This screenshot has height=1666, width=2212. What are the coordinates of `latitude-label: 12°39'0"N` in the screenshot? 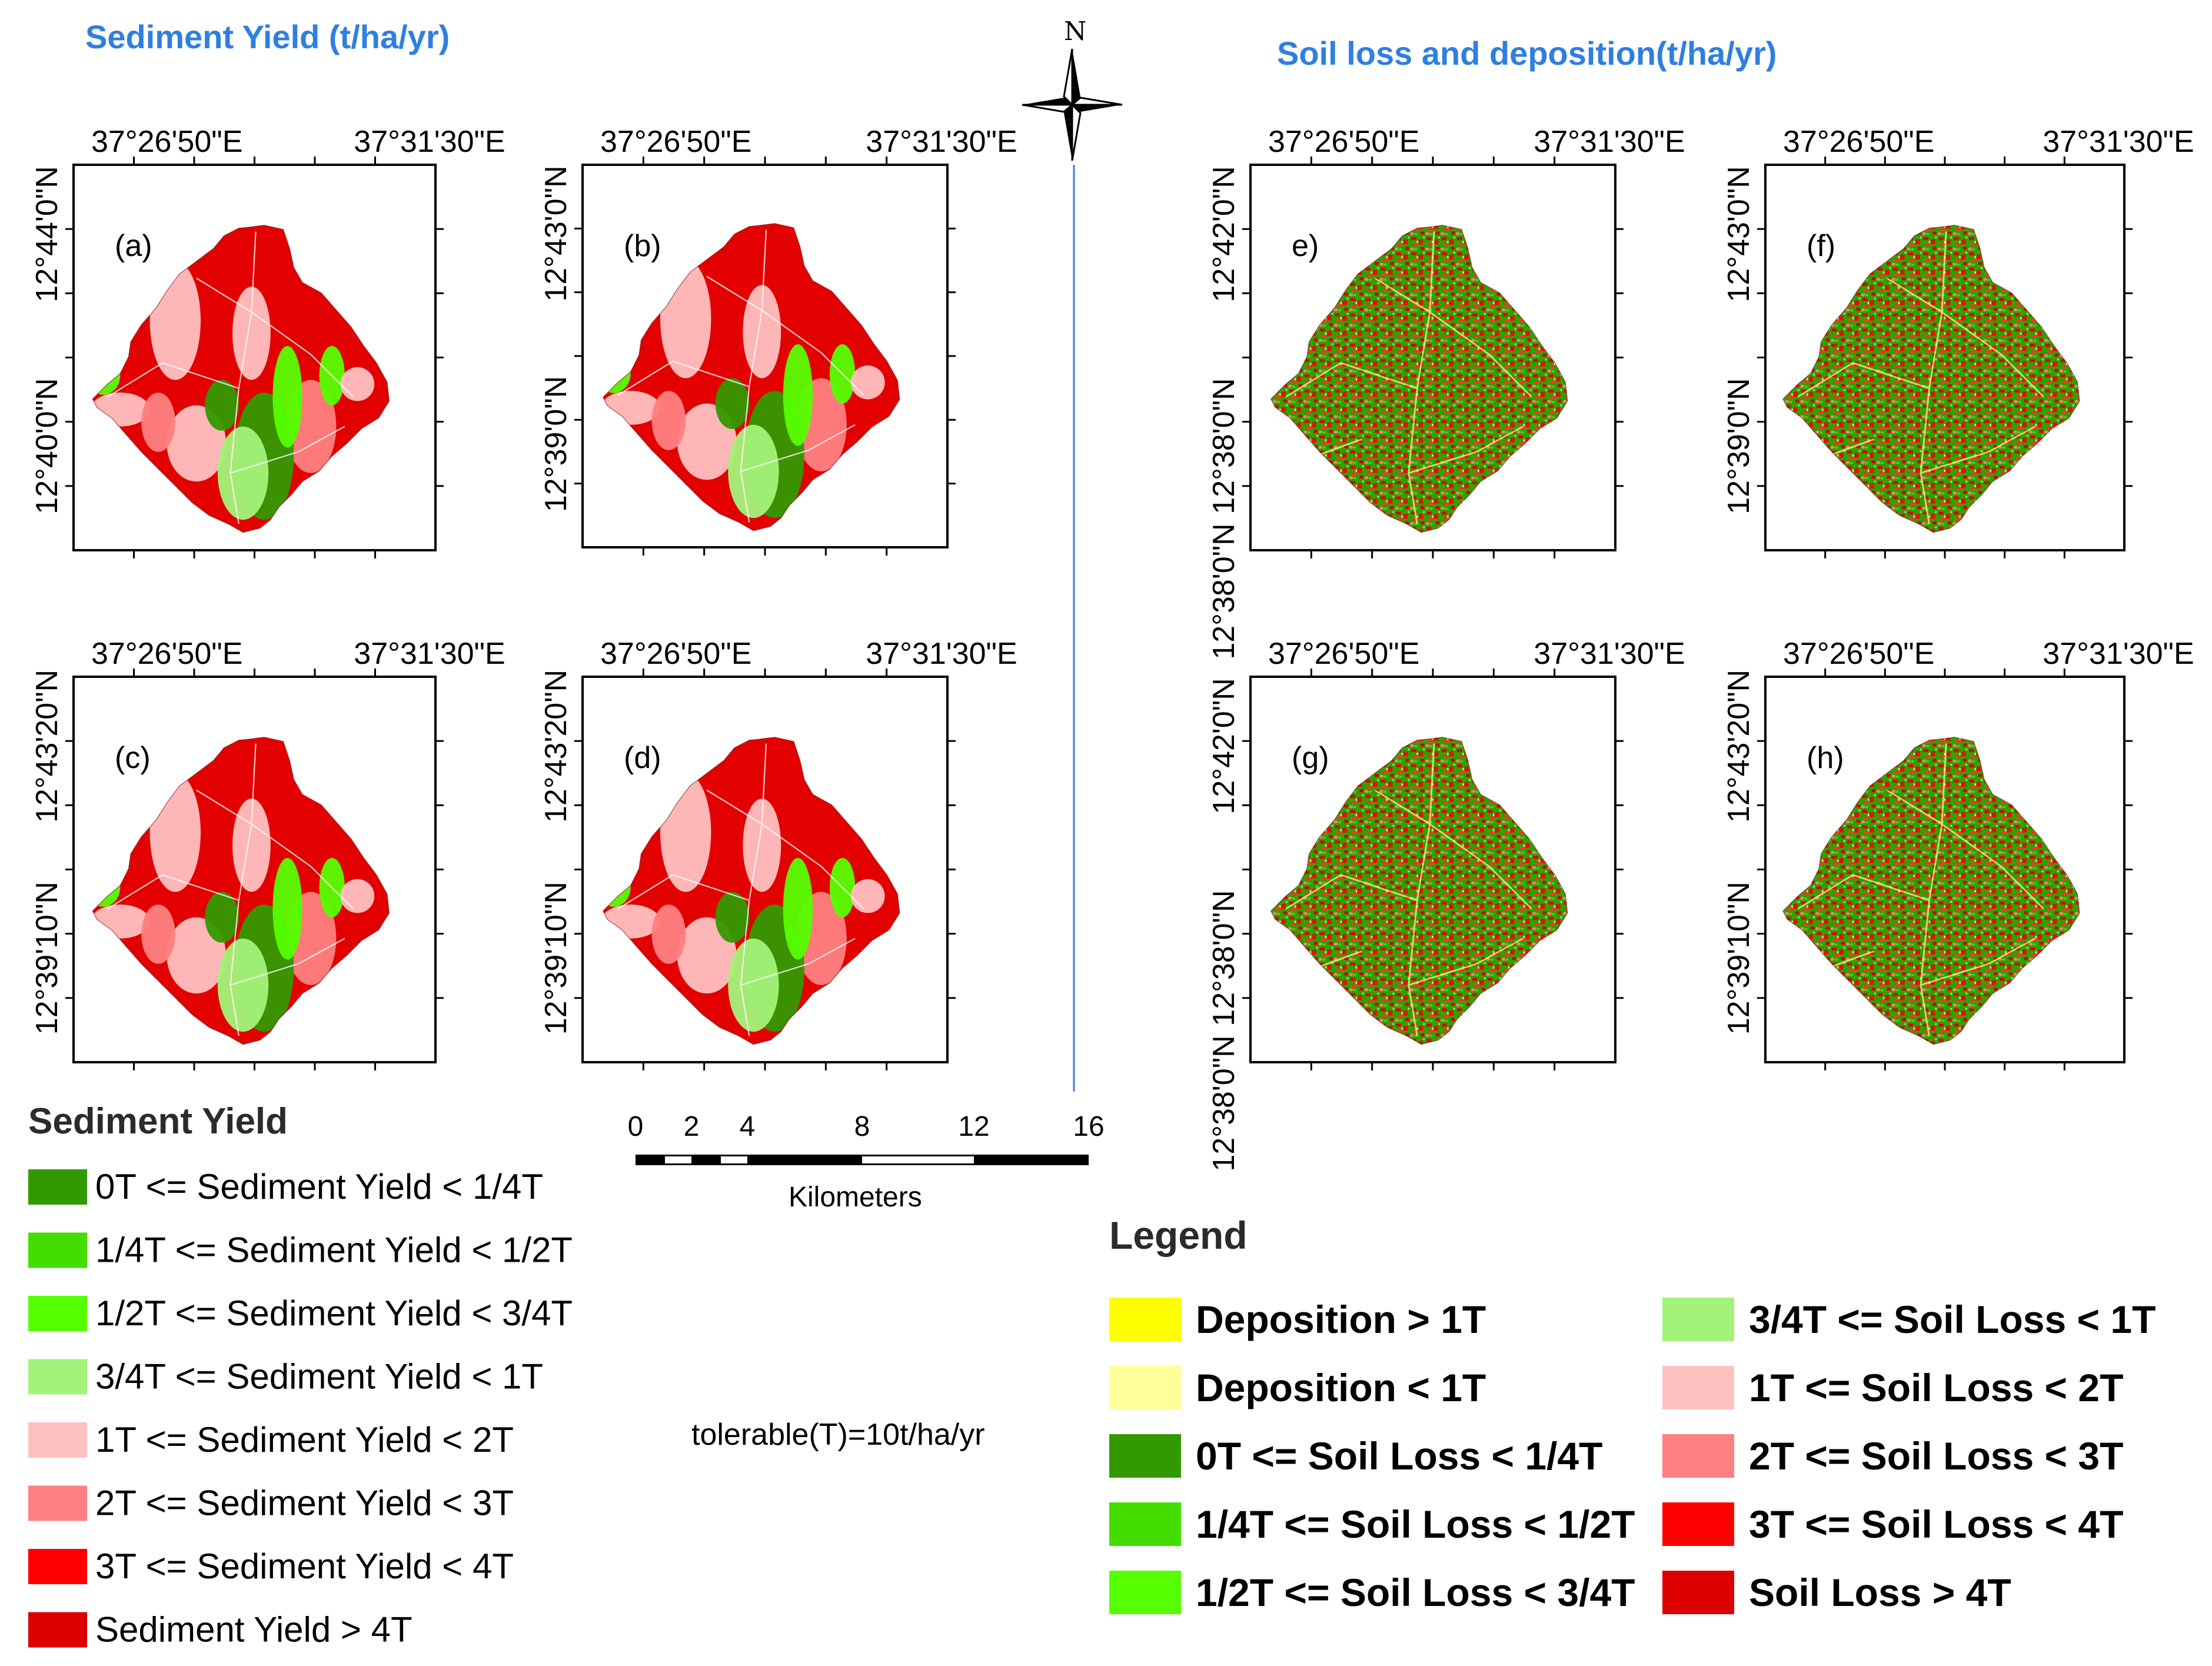 It's located at (1739, 446).